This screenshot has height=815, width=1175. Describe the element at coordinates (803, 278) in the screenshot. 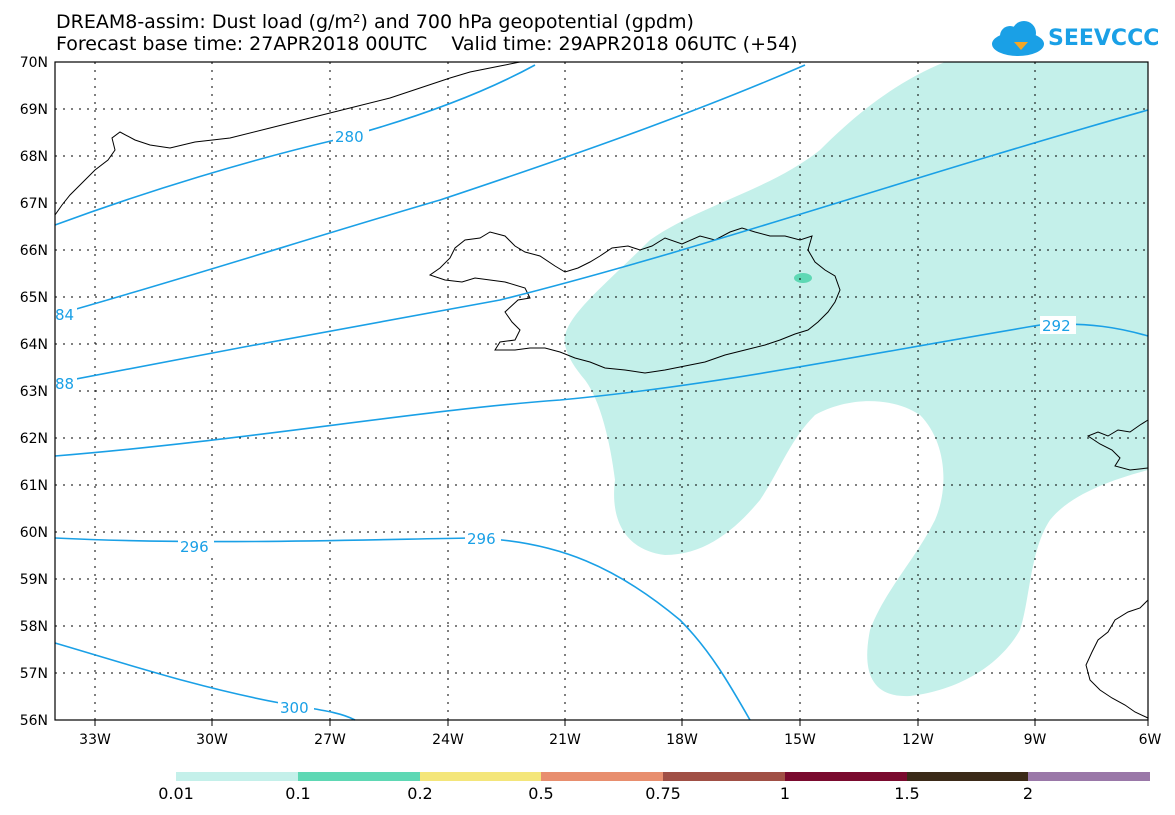

I see `dust-patch` at that location.